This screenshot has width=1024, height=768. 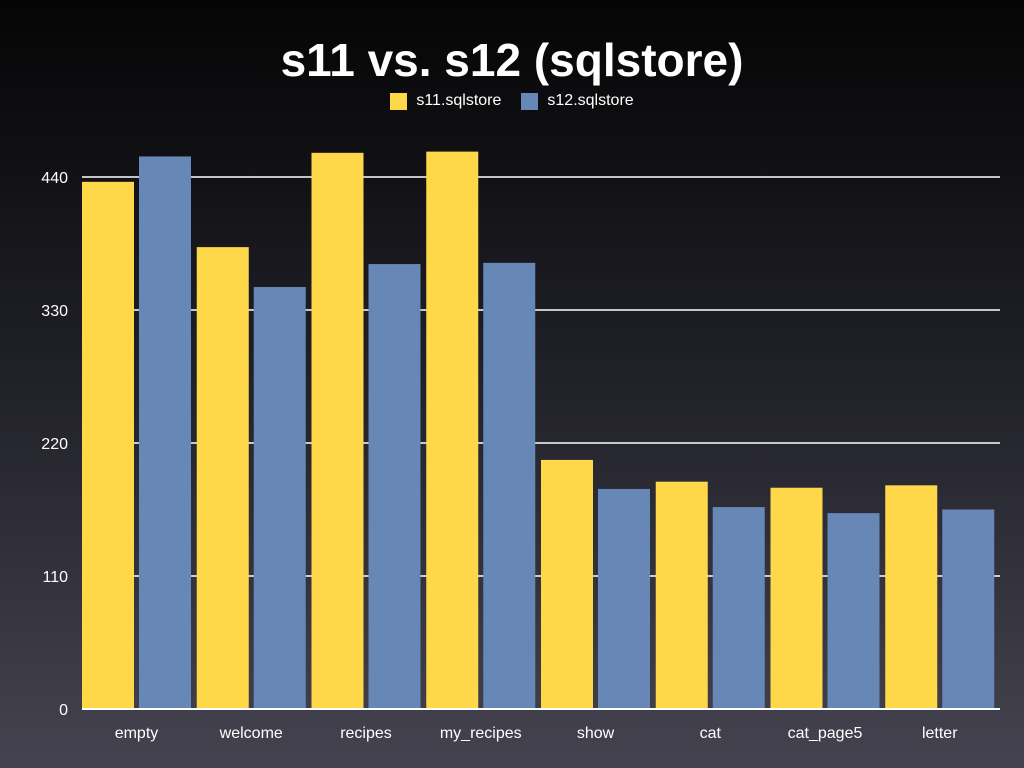 What do you see at coordinates (54, 311) in the screenshot?
I see `y-tick-label-330: 330` at bounding box center [54, 311].